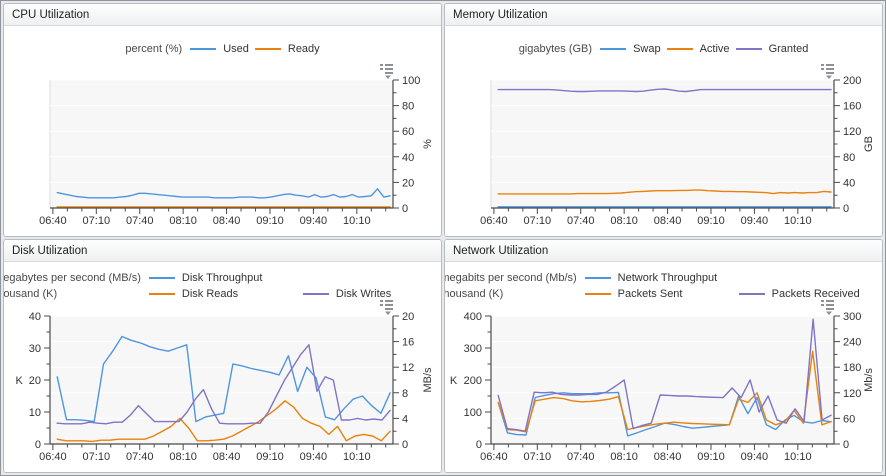 This screenshot has height=476, width=886. Describe the element at coordinates (869, 380) in the screenshot. I see `right-axis-title: Mb/s` at that location.